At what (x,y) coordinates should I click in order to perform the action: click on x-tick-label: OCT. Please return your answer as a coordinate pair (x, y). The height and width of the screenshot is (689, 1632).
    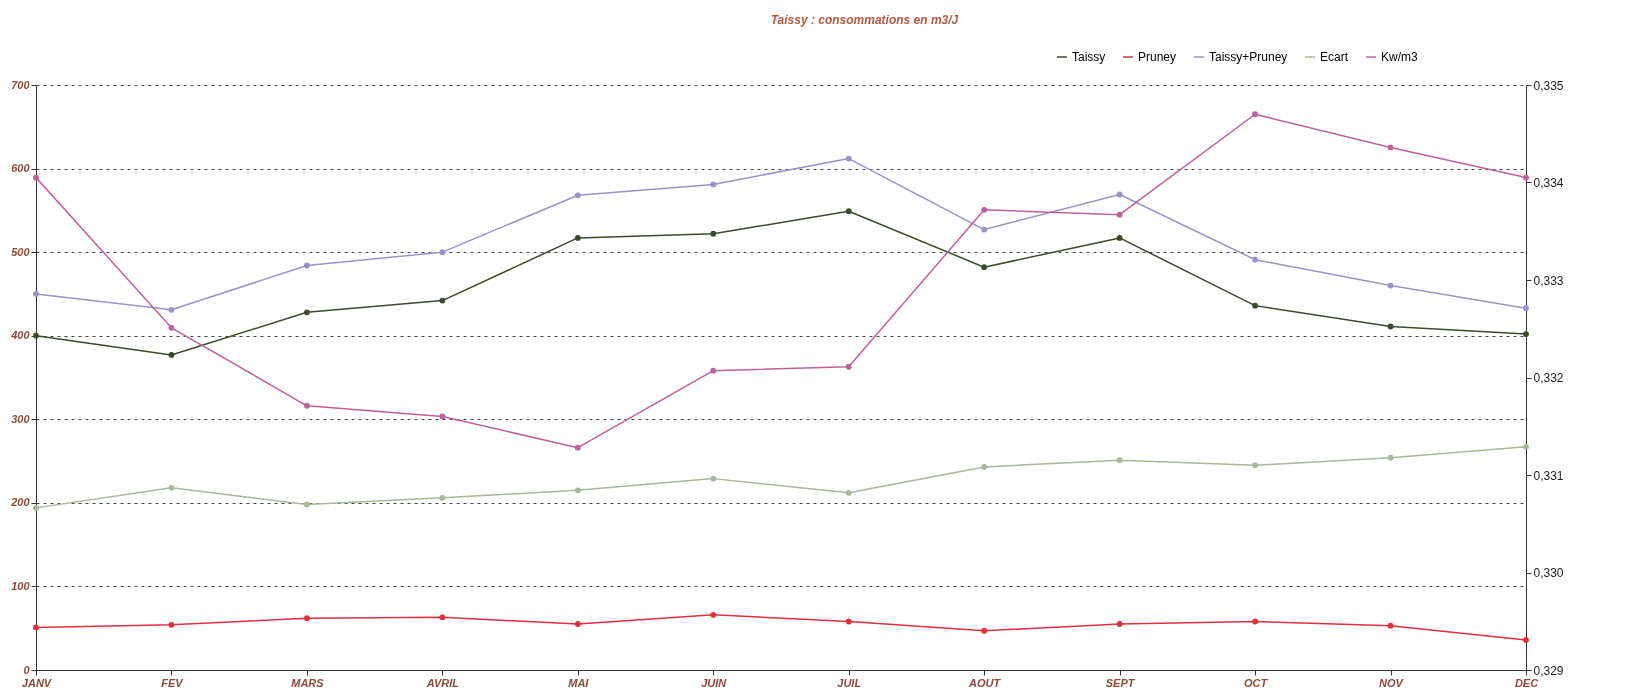
    Looking at the image, I should click on (1256, 682).